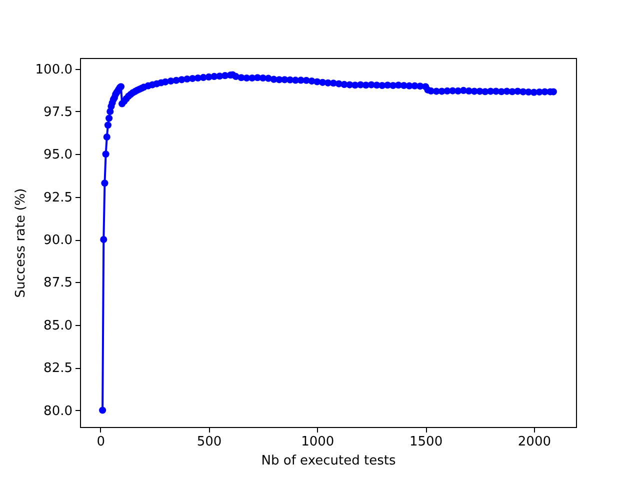 Image resolution: width=640 pixels, height=480 pixels. What do you see at coordinates (209, 442) in the screenshot?
I see `x-tick-label: 500` at bounding box center [209, 442].